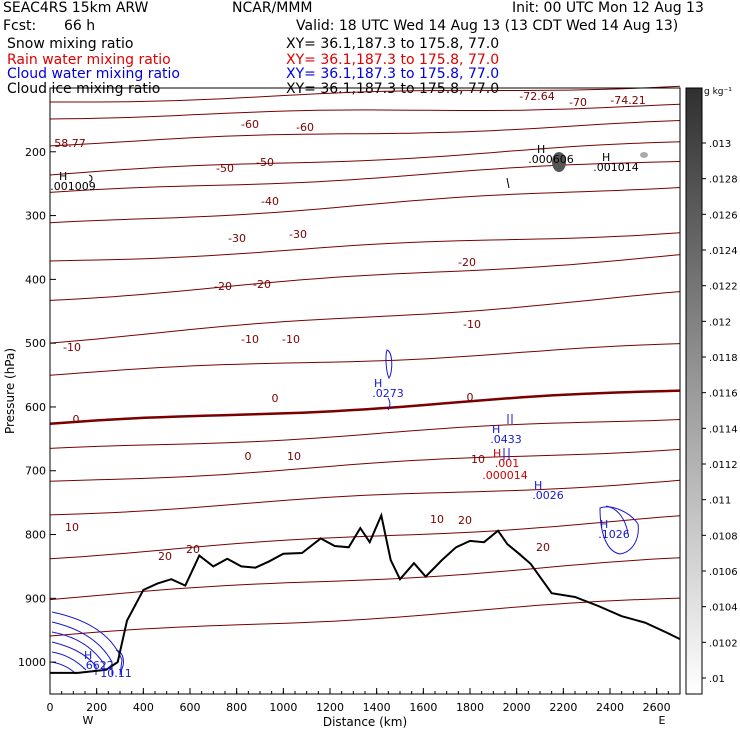 This screenshot has height=740, width=740. Describe the element at coordinates (93, 74) in the screenshot. I see `field-name-cloud-water: Cloud water mixing ratio` at that location.